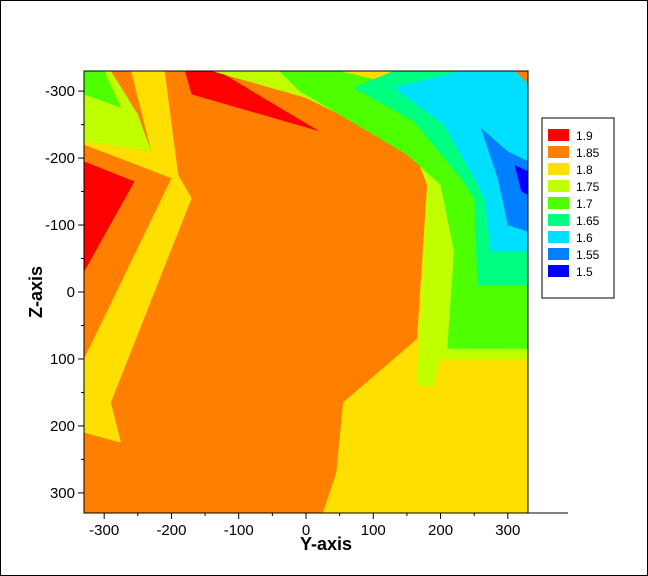 The image size is (648, 576). I want to click on legend-label: 1.75, so click(588, 187).